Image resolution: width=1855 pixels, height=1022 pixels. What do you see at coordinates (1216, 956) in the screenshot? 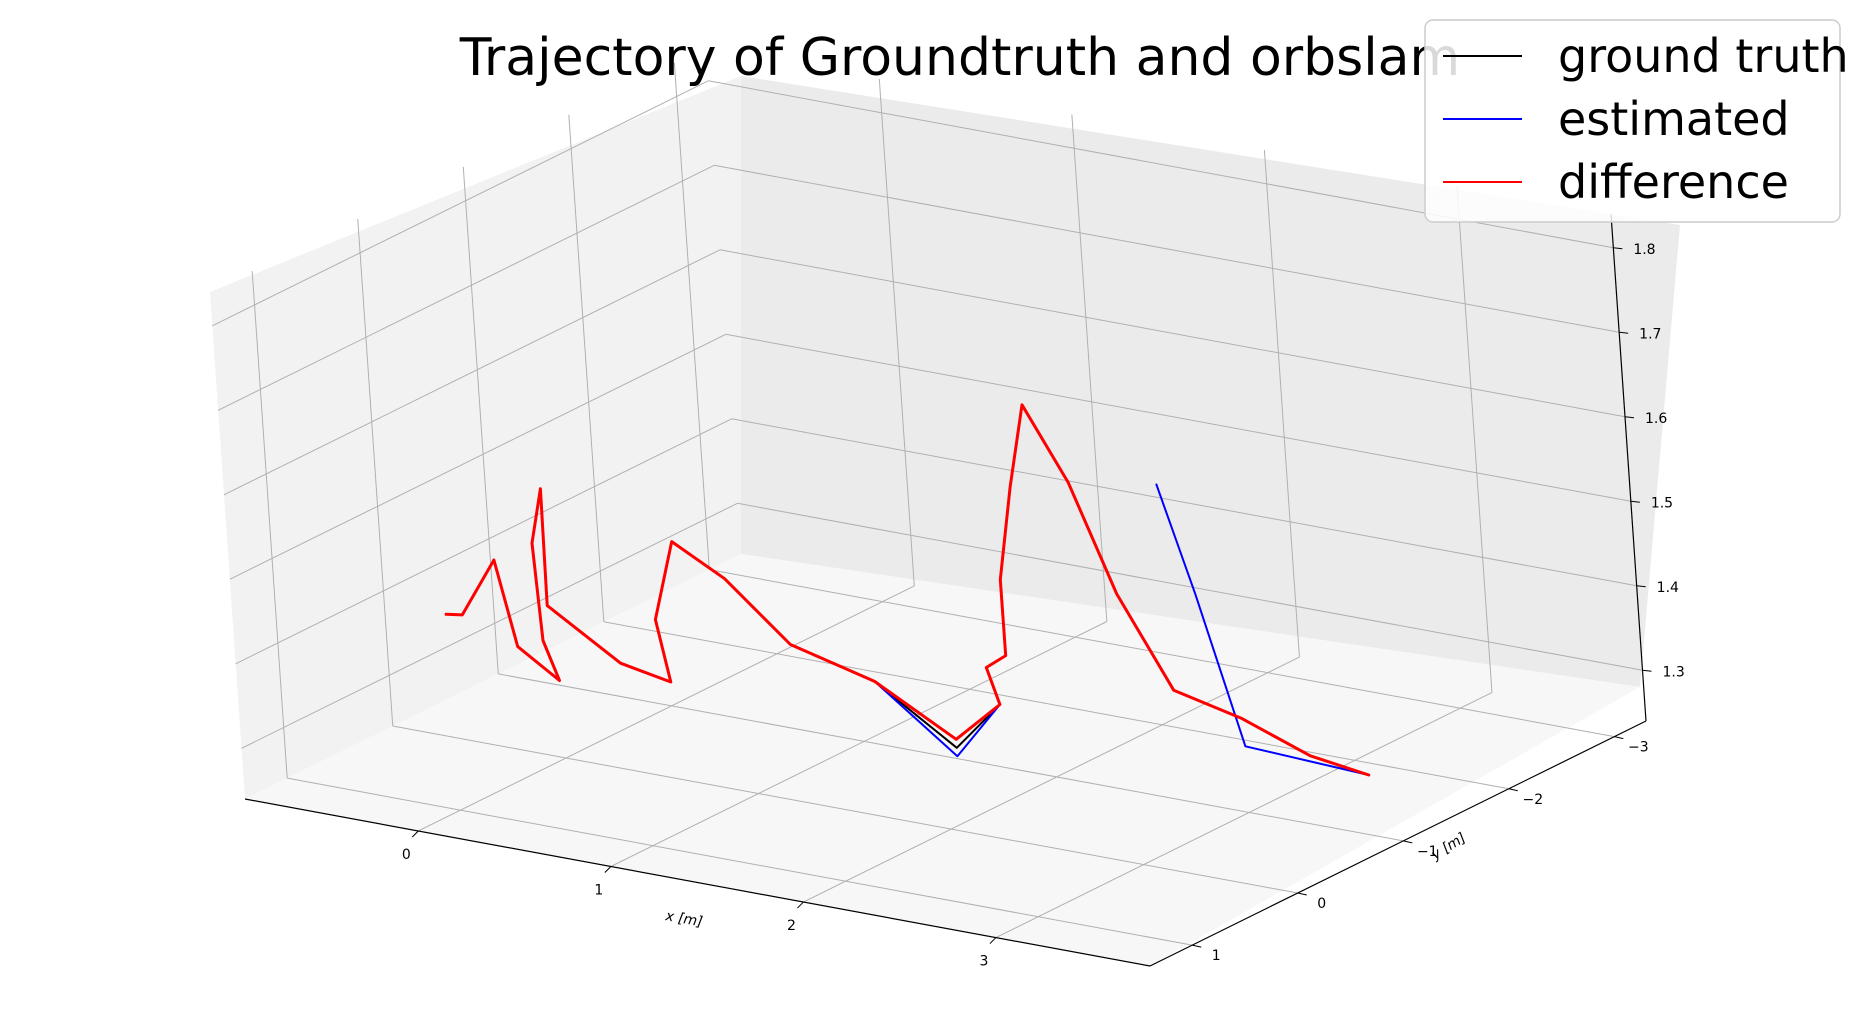
I see `y-tick-label: 1` at bounding box center [1216, 956].